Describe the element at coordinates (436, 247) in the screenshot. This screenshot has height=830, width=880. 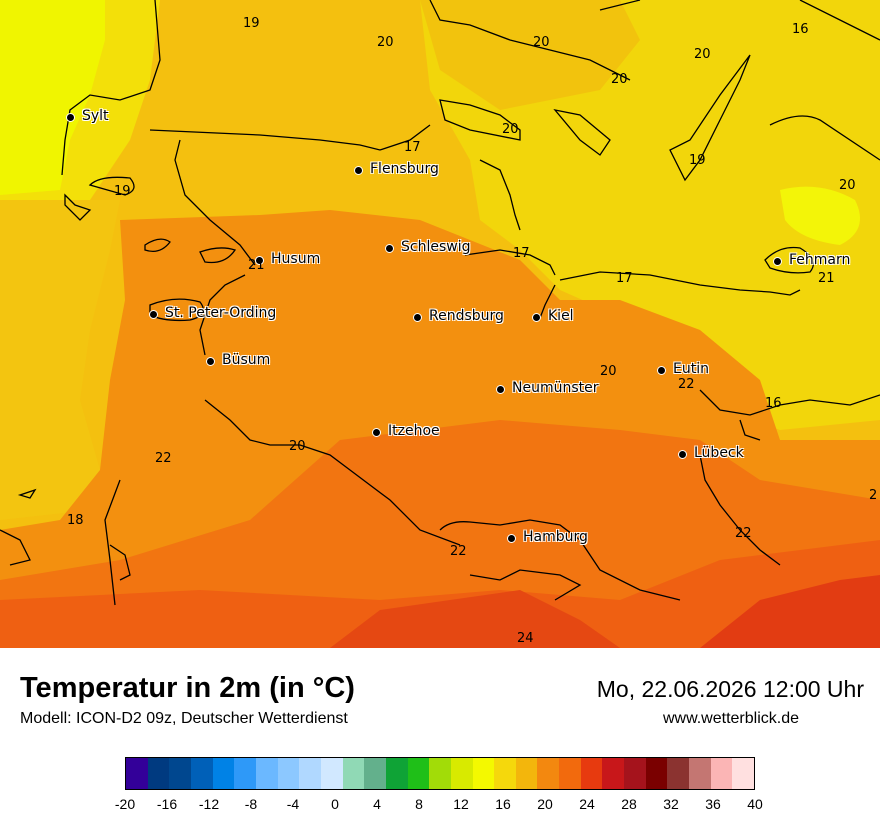
I see `city-label: Schleswig` at that location.